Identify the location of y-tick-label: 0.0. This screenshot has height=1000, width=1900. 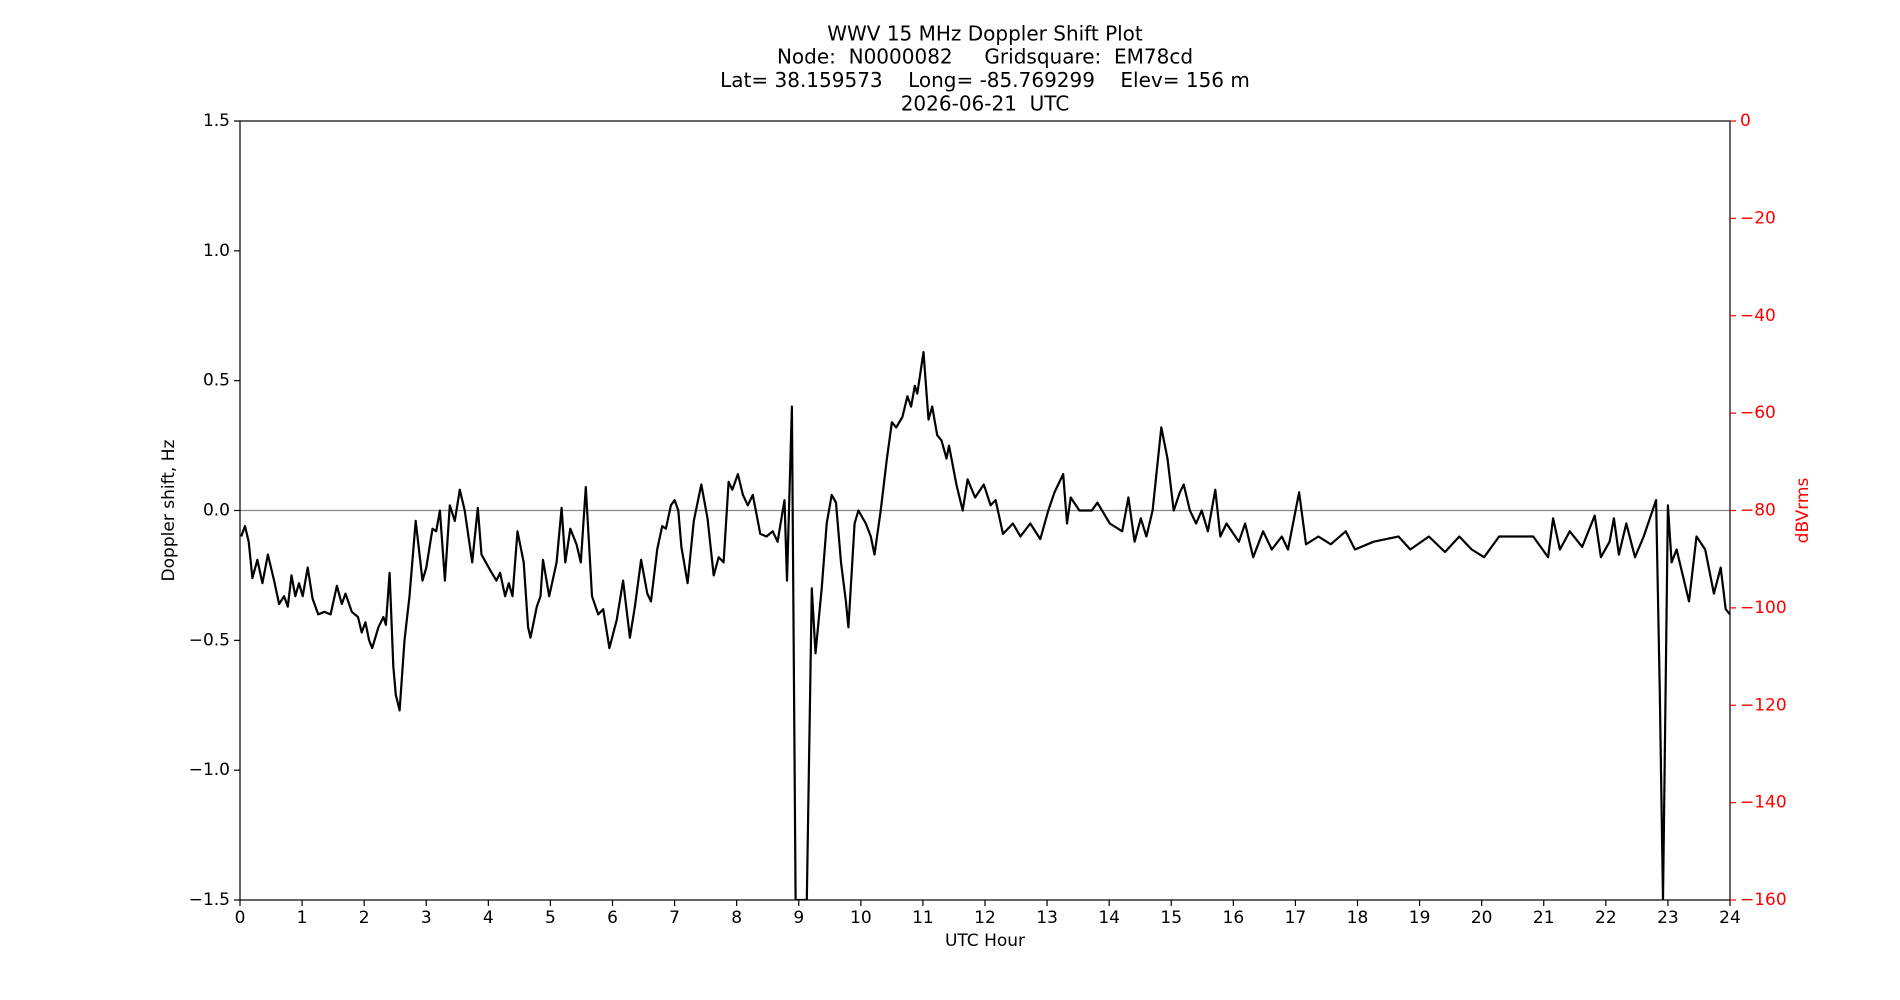
(216, 511).